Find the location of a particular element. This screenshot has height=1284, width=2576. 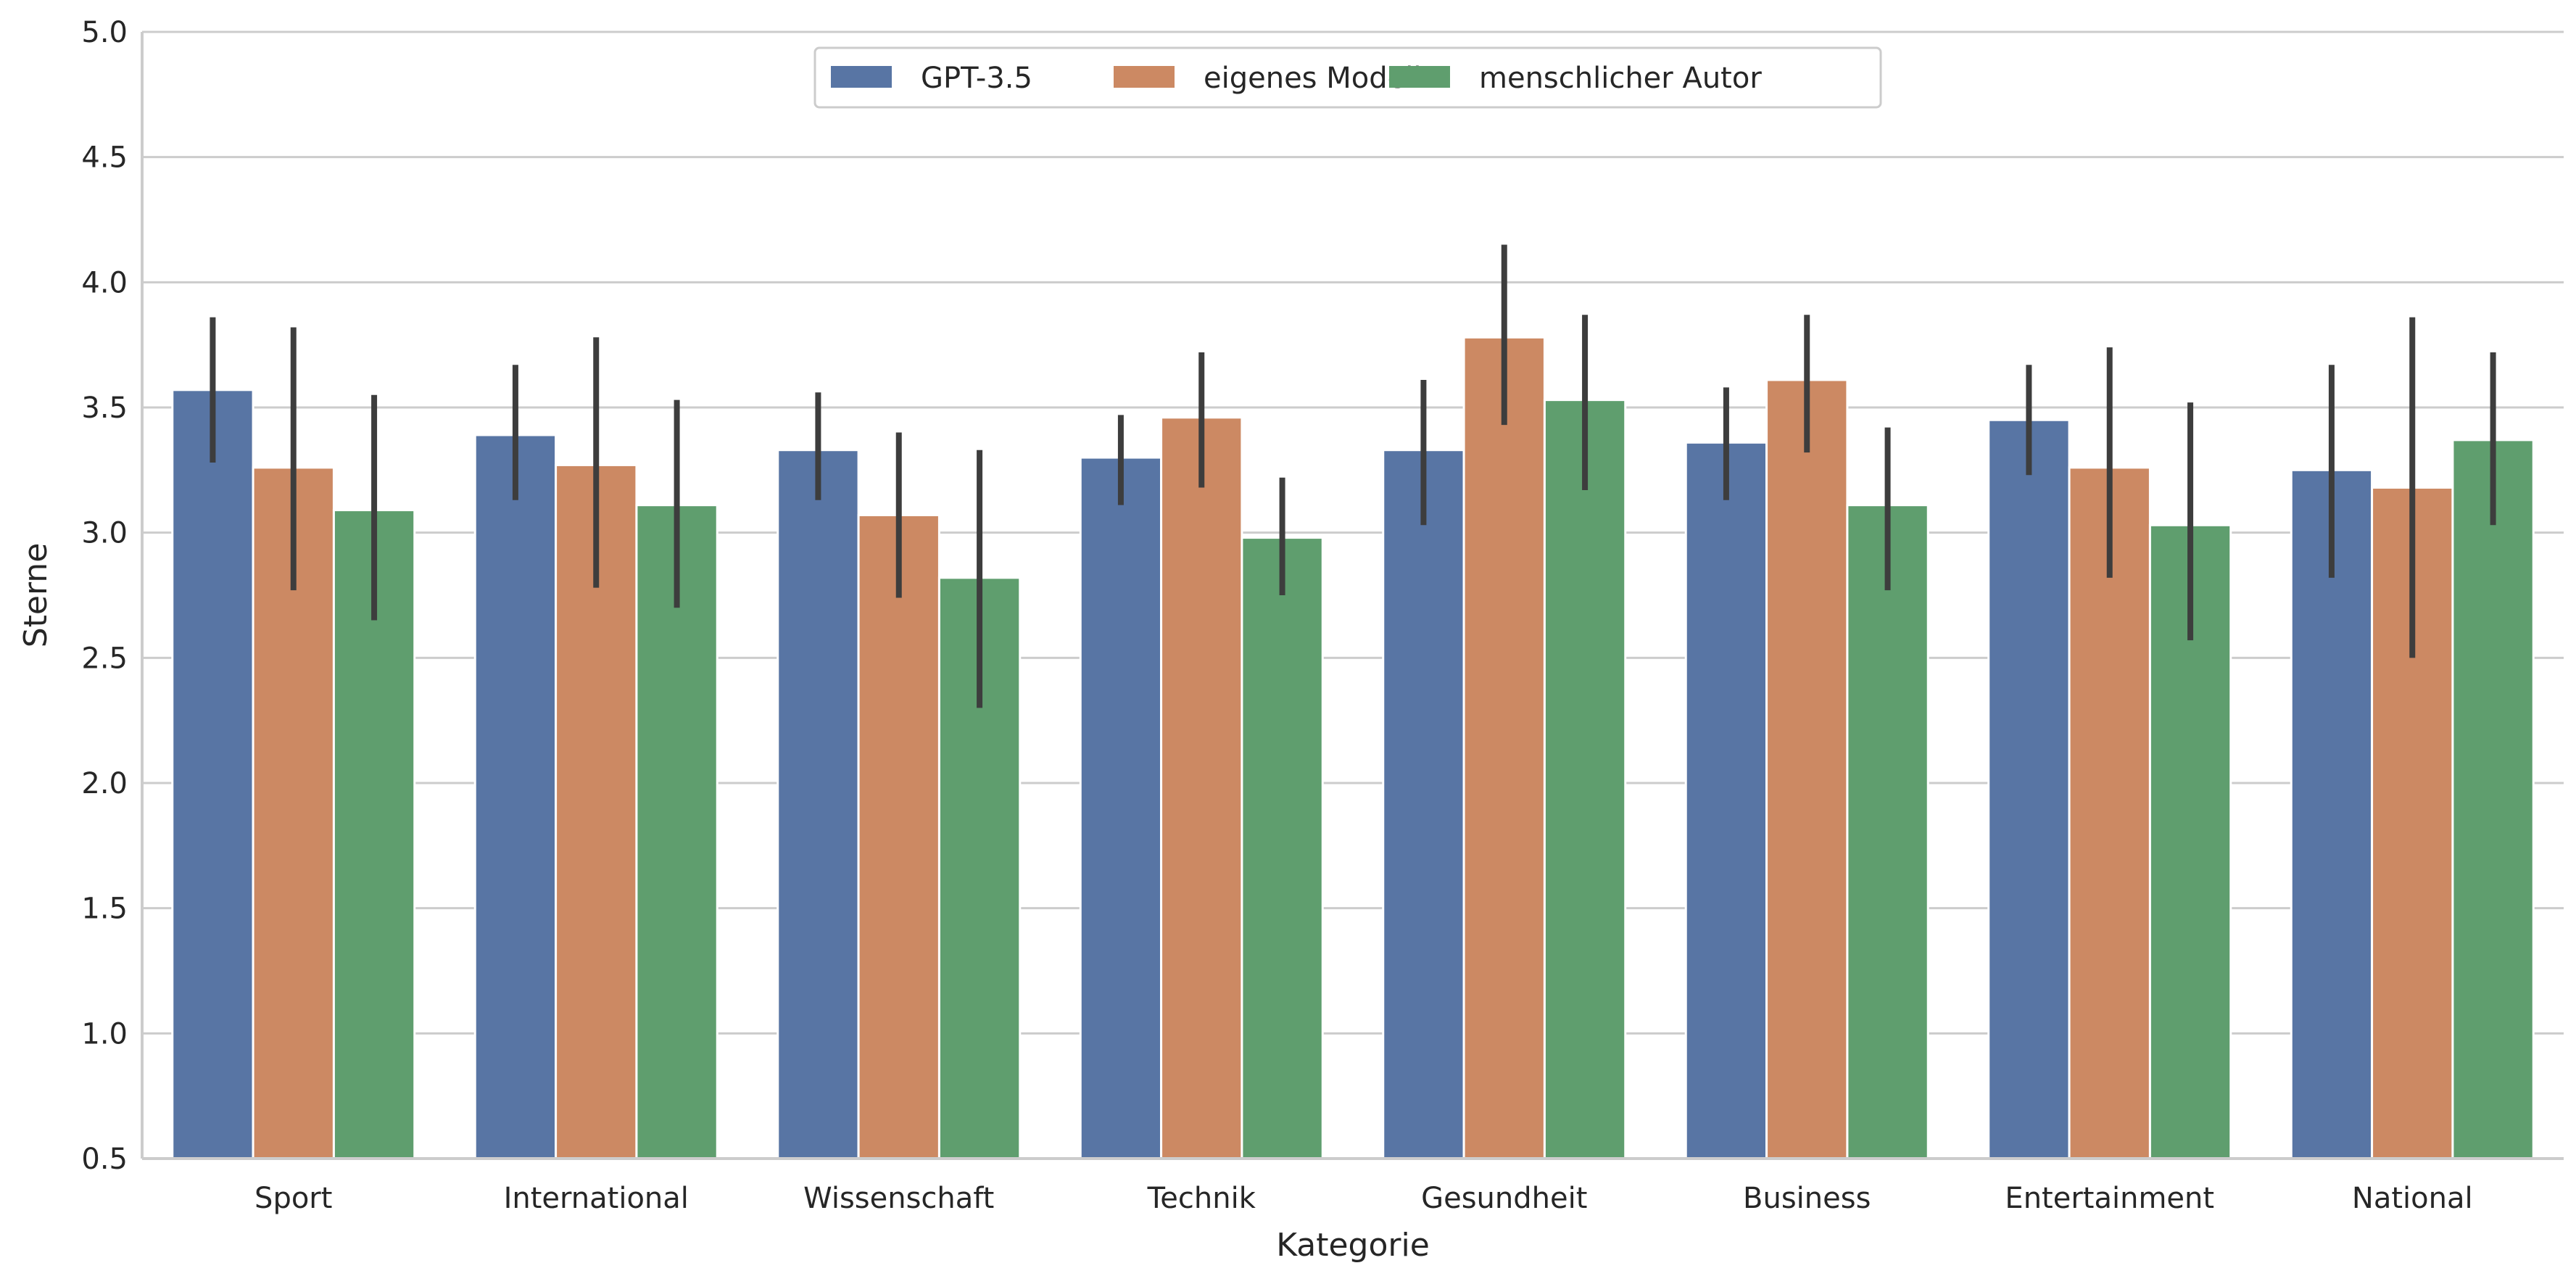

y-tick-label: 2.5 is located at coordinates (105, 658).